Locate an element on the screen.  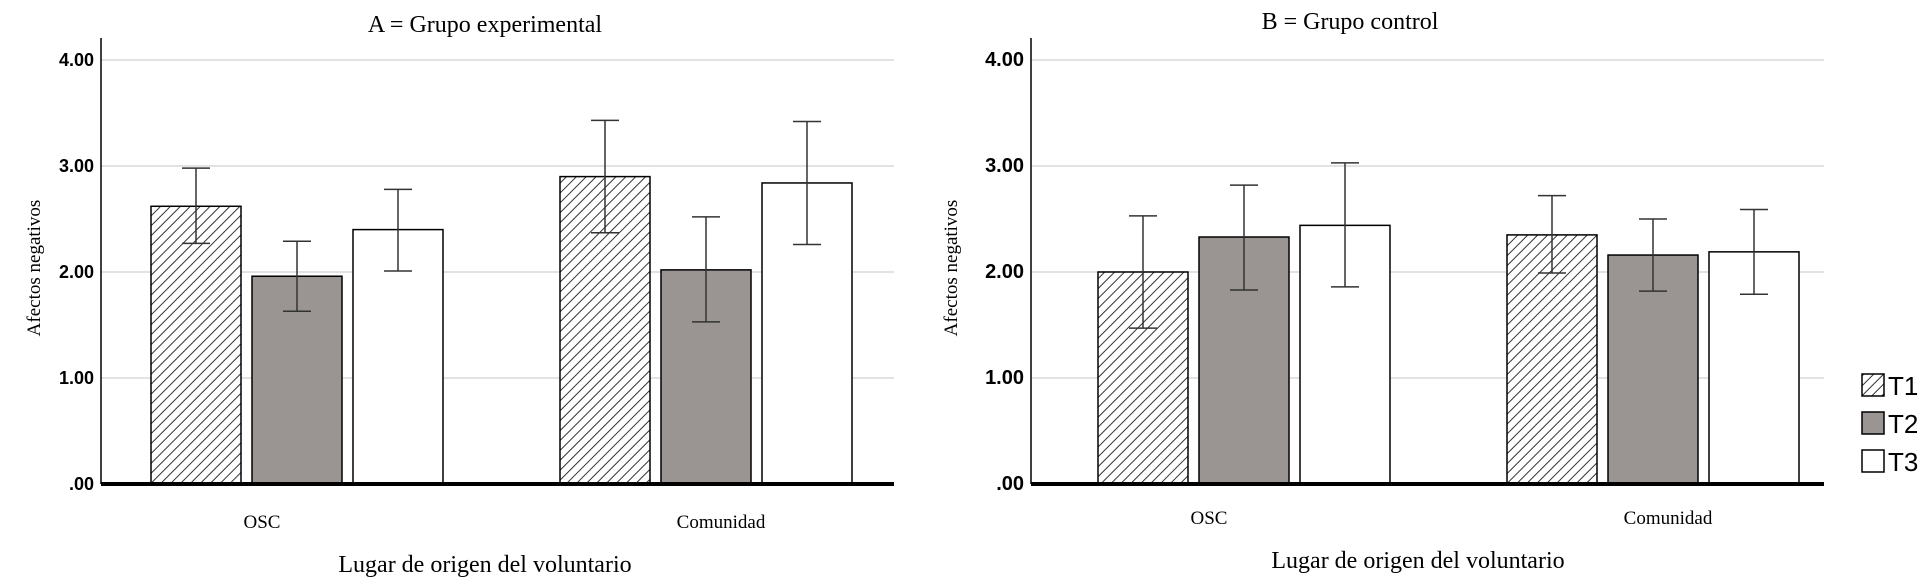
chart-title: B = Grupo control is located at coordinates (1350, 22).